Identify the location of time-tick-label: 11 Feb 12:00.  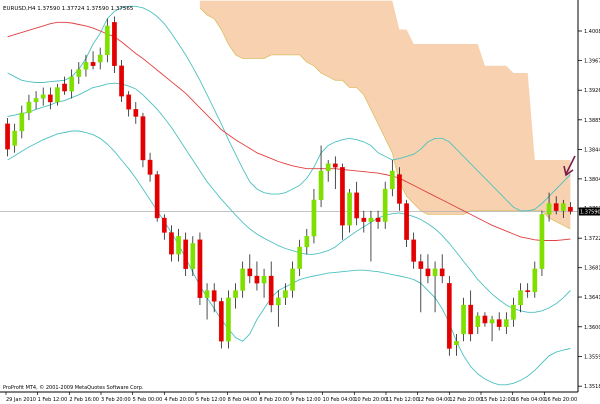
(402, 400).